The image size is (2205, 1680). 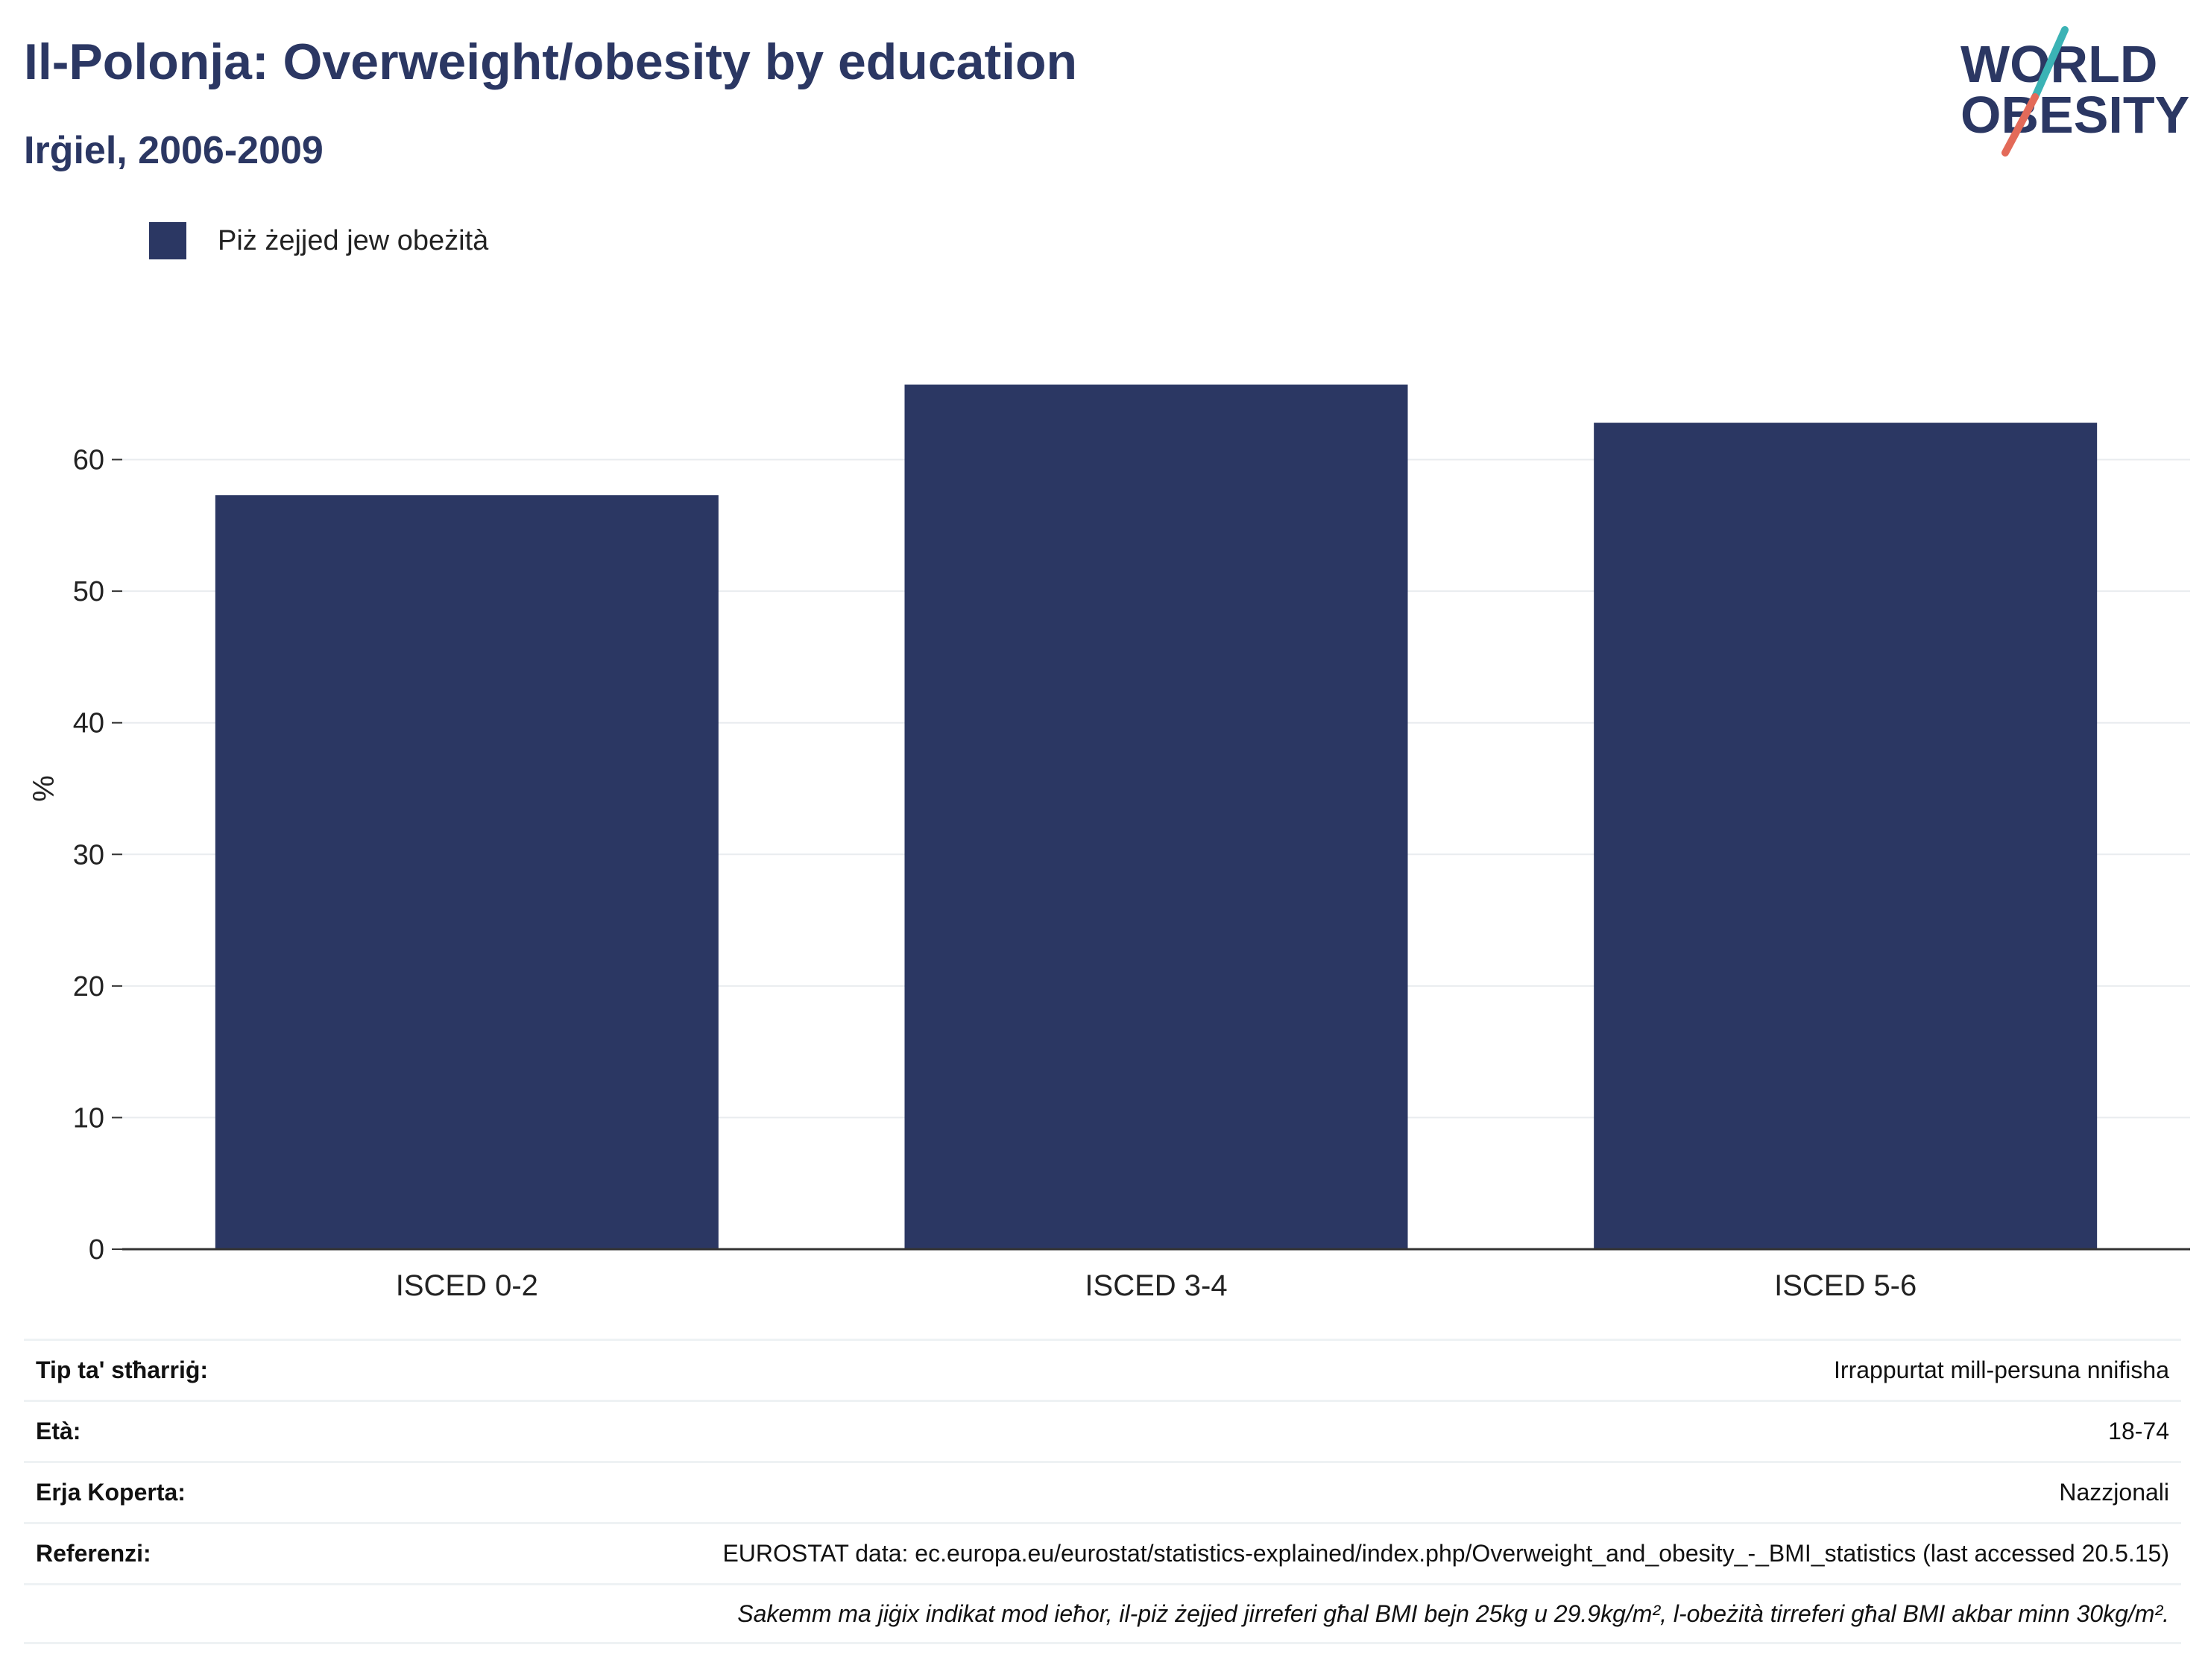 What do you see at coordinates (88, 1118) in the screenshot?
I see `y-tick-label: 10` at bounding box center [88, 1118].